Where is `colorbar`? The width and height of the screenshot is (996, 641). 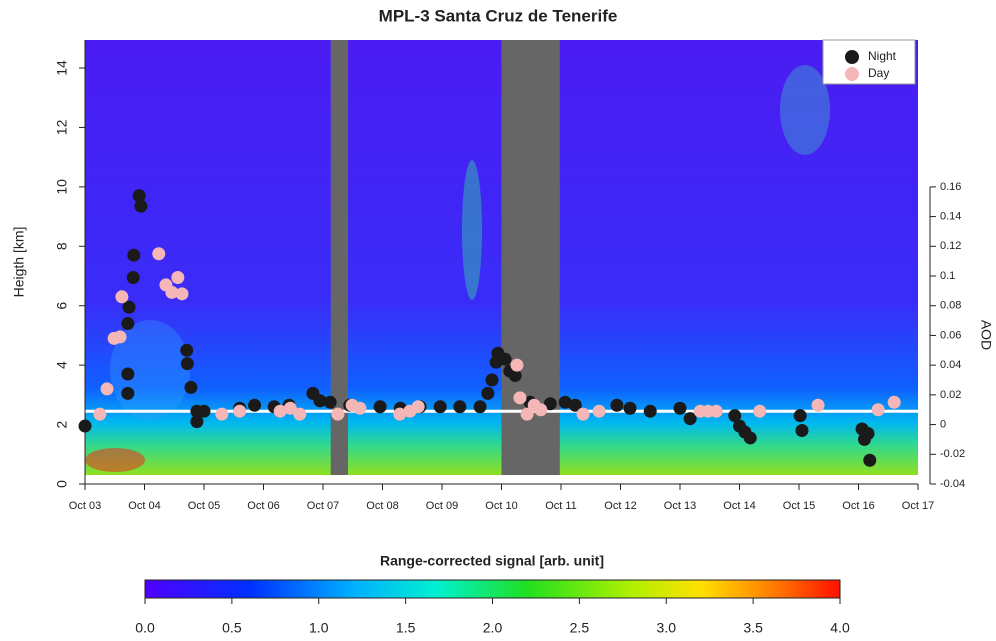 colorbar is located at coordinates (492, 589).